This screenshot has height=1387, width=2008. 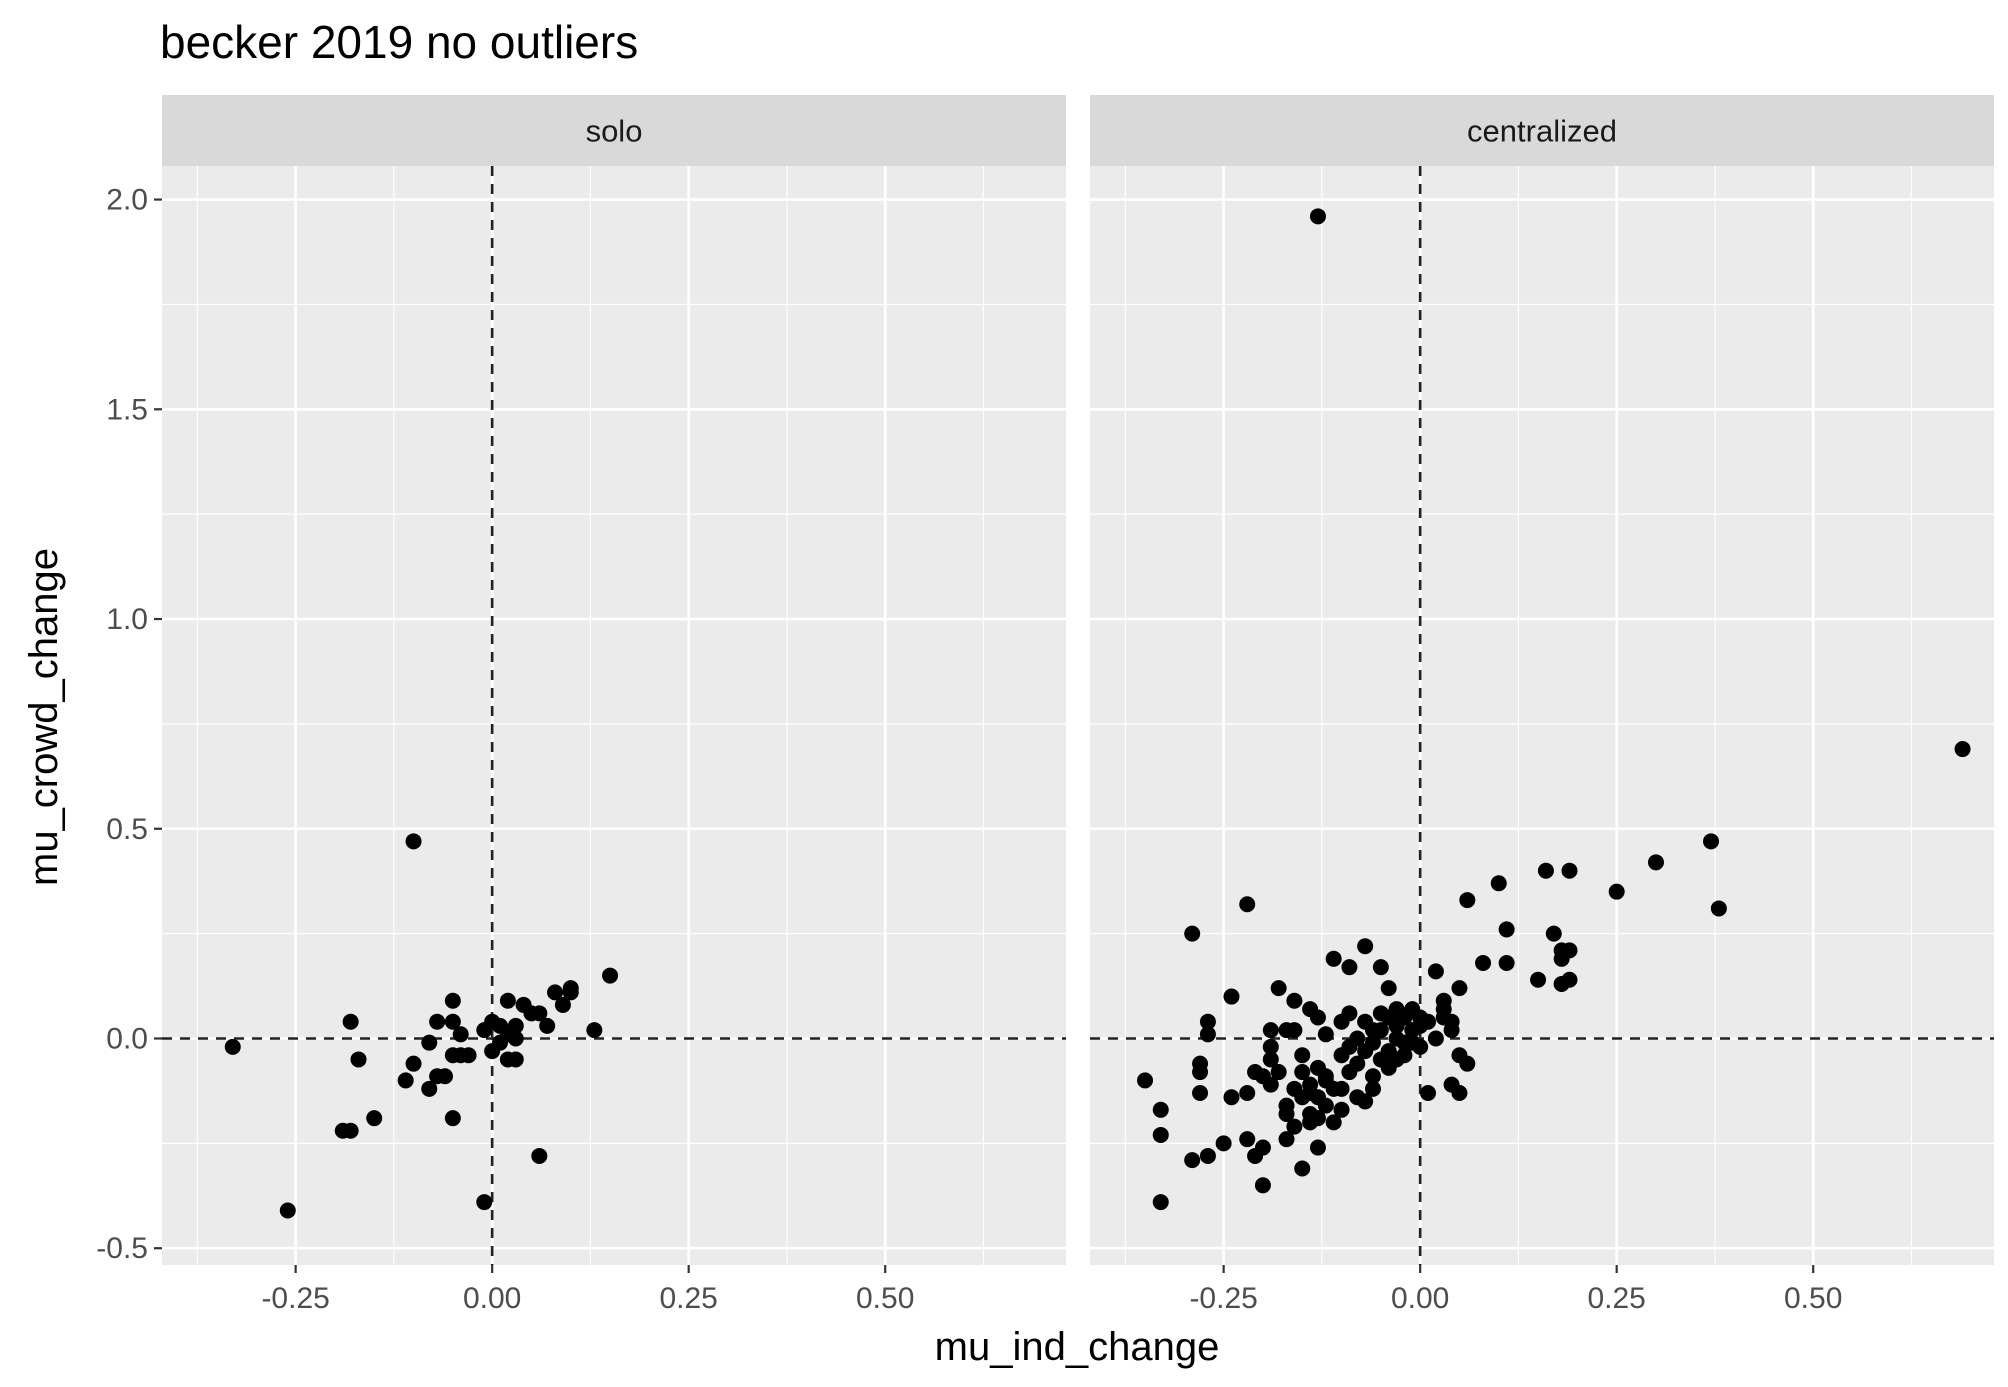 I want to click on y-tick-label: 2.0, so click(x=127, y=200).